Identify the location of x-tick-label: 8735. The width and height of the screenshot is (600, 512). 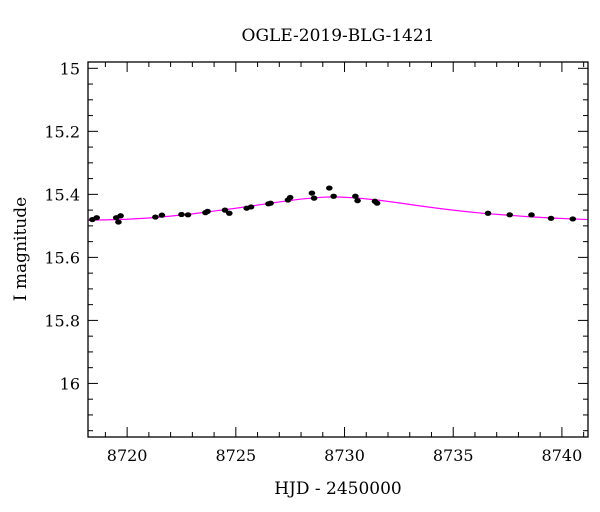
(453, 455).